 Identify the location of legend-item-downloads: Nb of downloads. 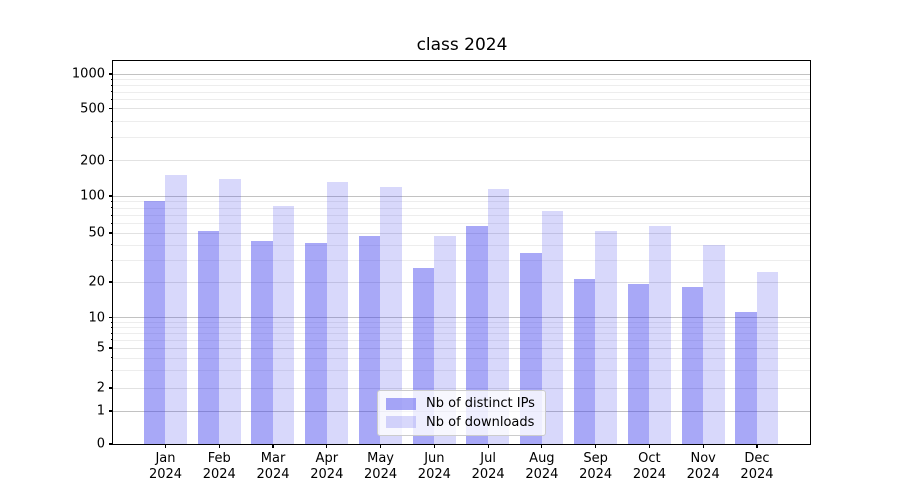
(461, 422).